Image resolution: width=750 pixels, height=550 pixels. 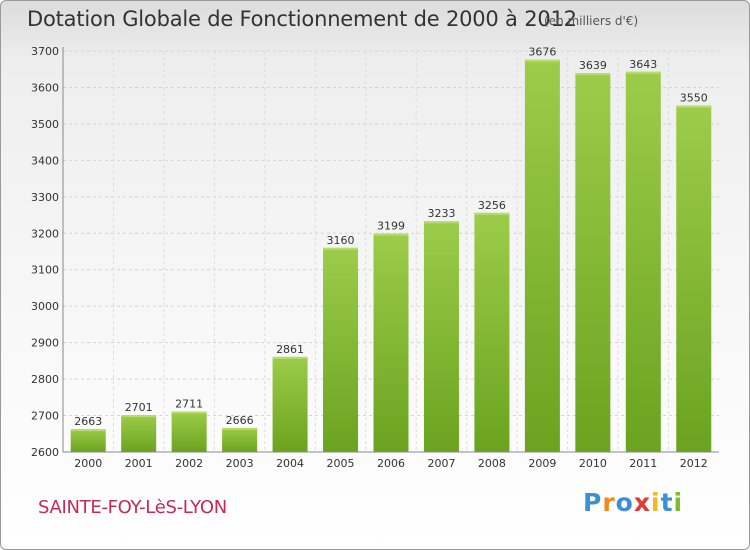 What do you see at coordinates (290, 463) in the screenshot?
I see `x-tick-label: 2004` at bounding box center [290, 463].